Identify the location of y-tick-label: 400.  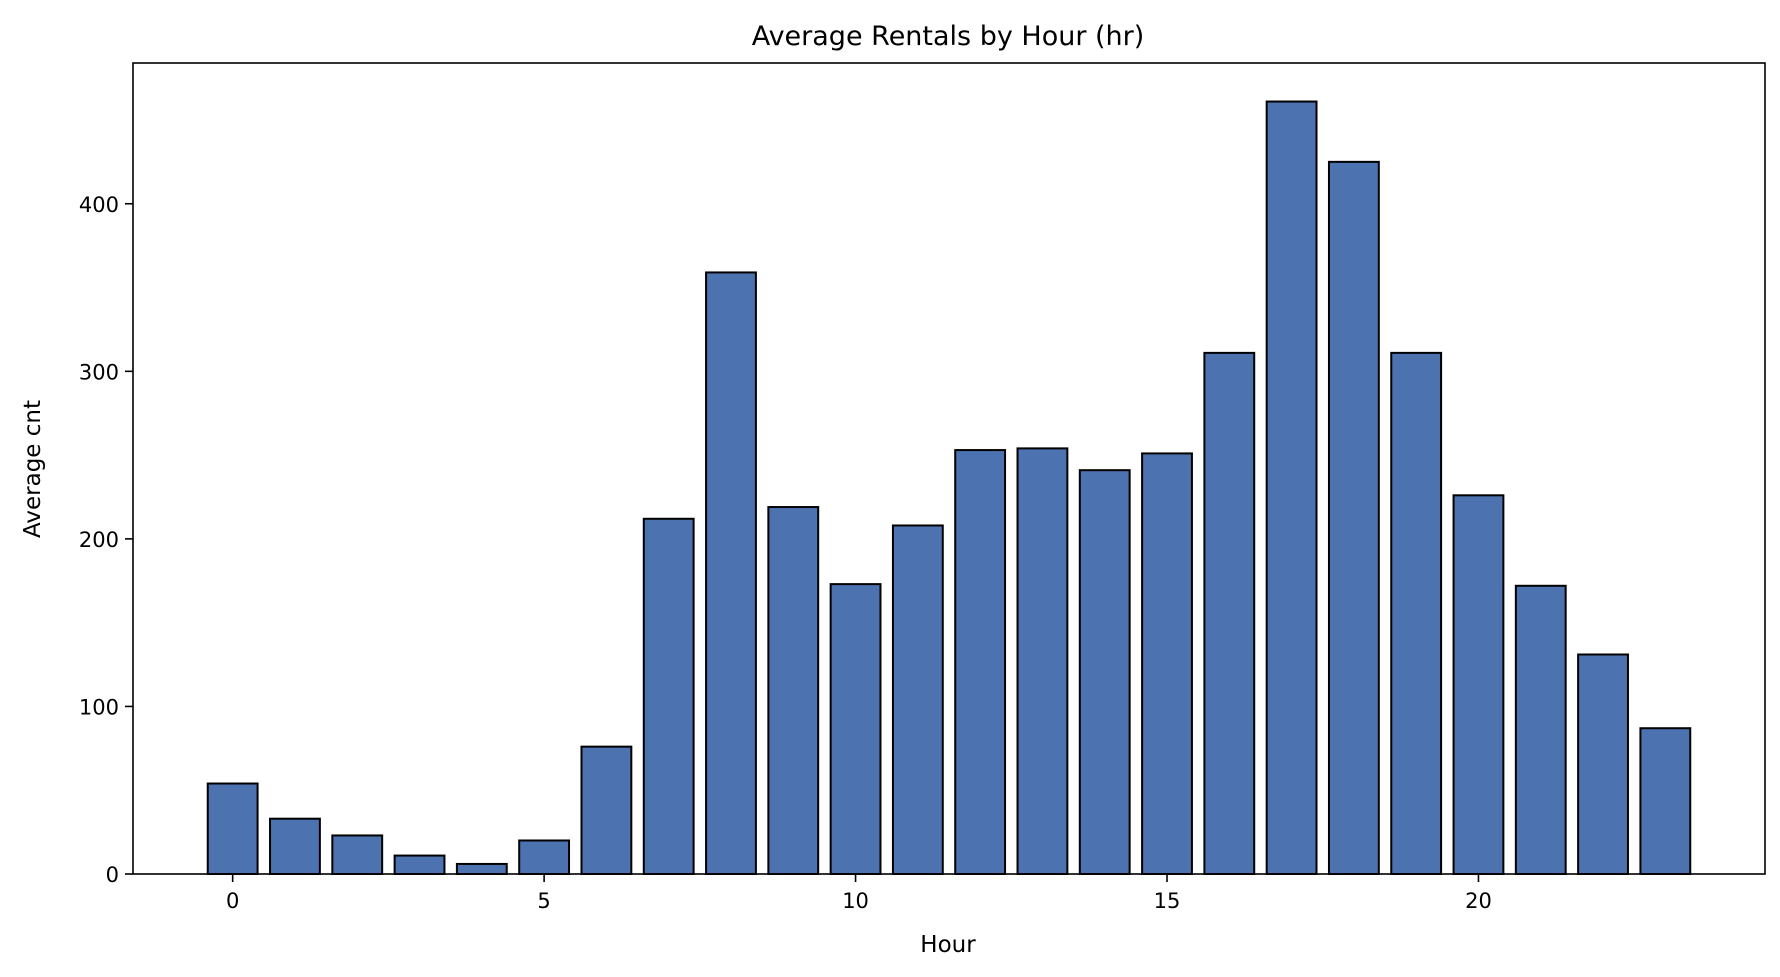
(99, 205).